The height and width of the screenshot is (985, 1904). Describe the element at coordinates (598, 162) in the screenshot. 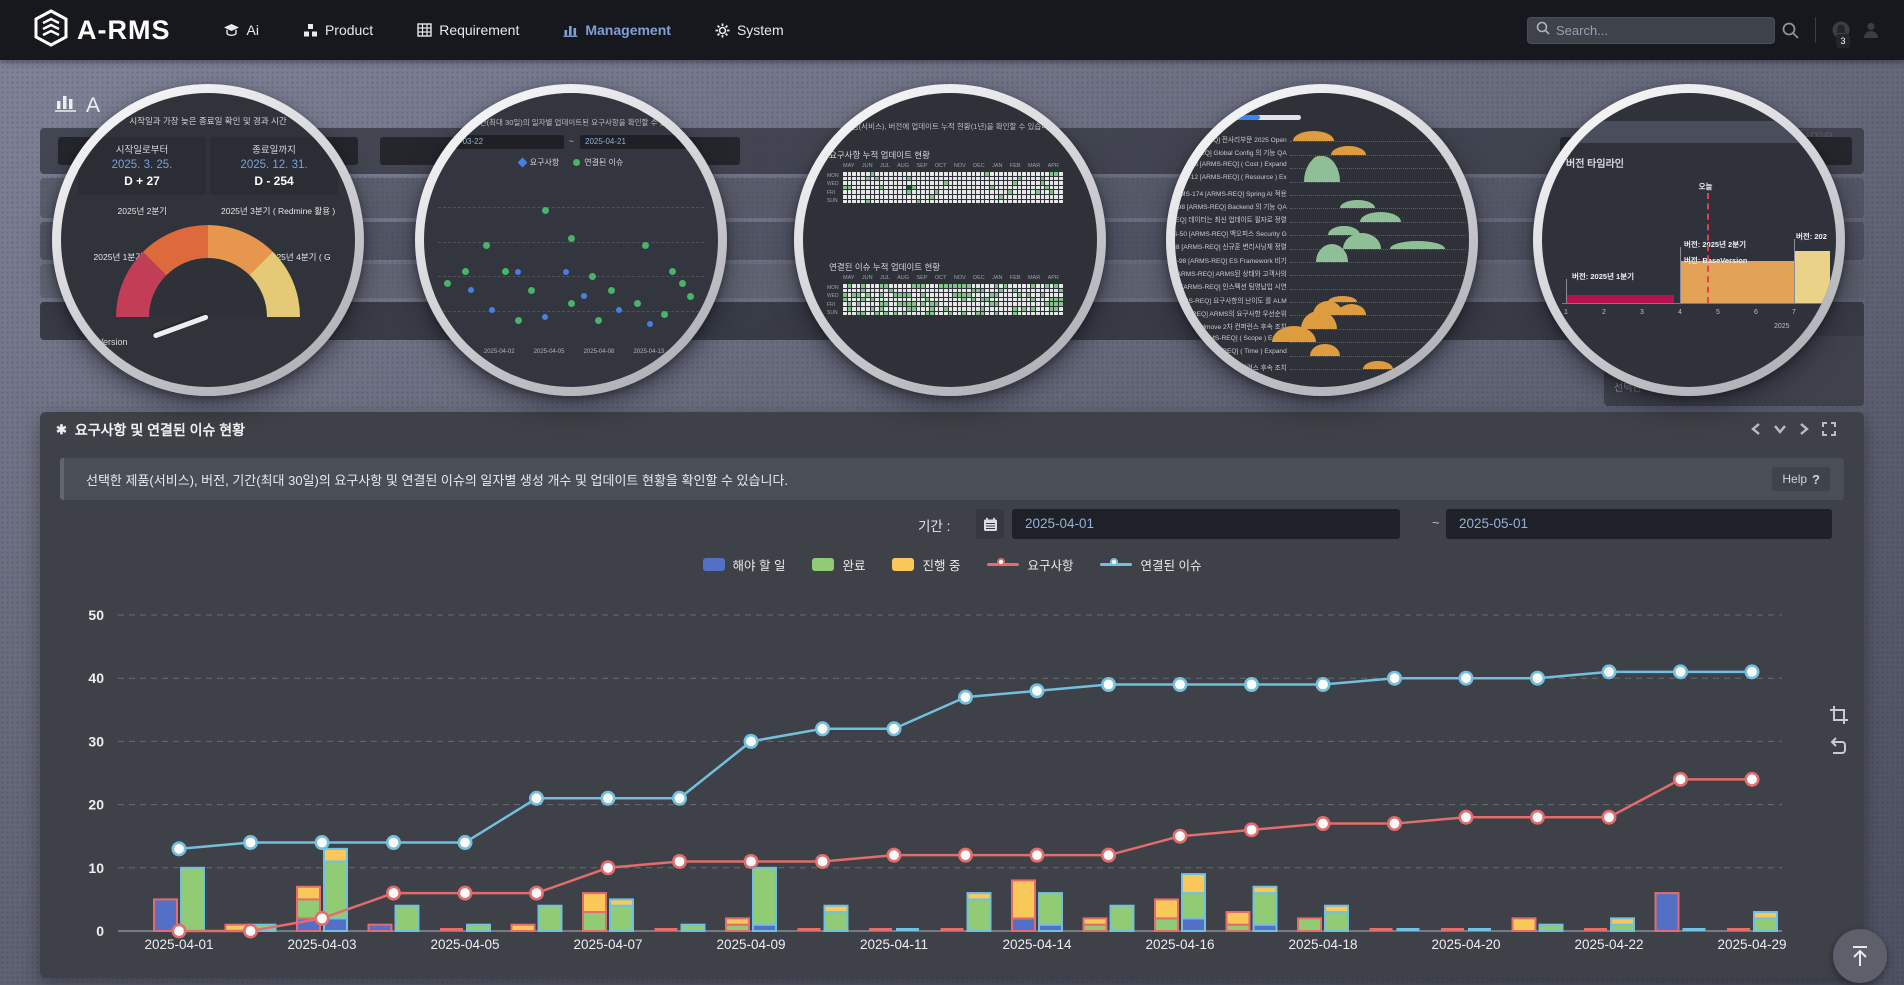

I see `scatter-legend-item: 연결된 이슈` at that location.